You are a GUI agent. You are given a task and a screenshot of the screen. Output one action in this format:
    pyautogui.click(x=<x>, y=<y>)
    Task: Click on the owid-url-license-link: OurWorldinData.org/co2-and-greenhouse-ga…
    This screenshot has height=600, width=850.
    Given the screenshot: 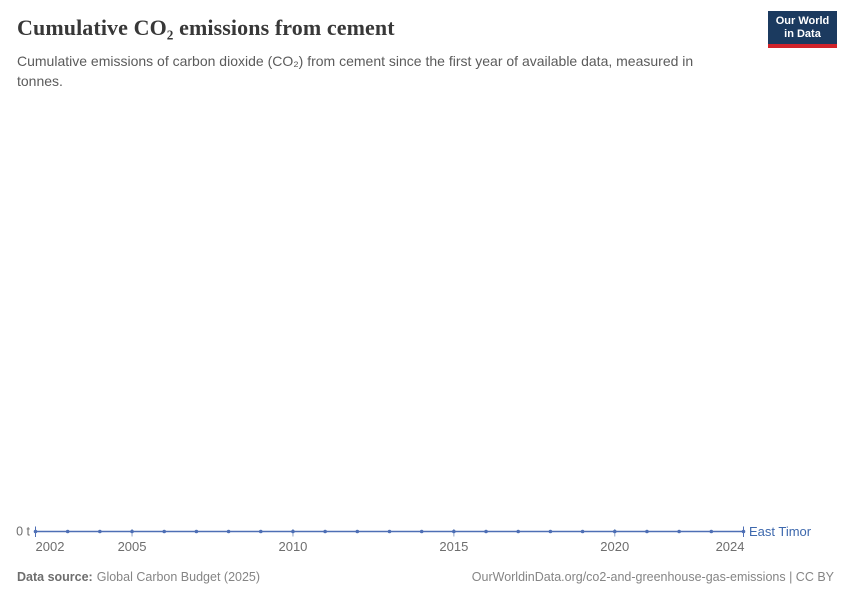 What is the action you would take?
    pyautogui.click(x=652, y=577)
    